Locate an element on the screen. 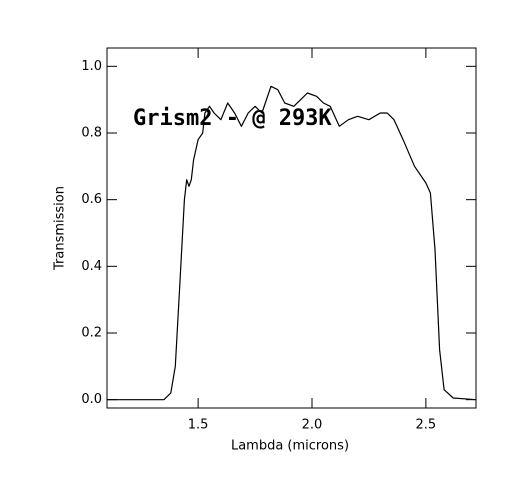 This screenshot has height=500, width=530. x-tick-label: 2.5 is located at coordinates (426, 425).